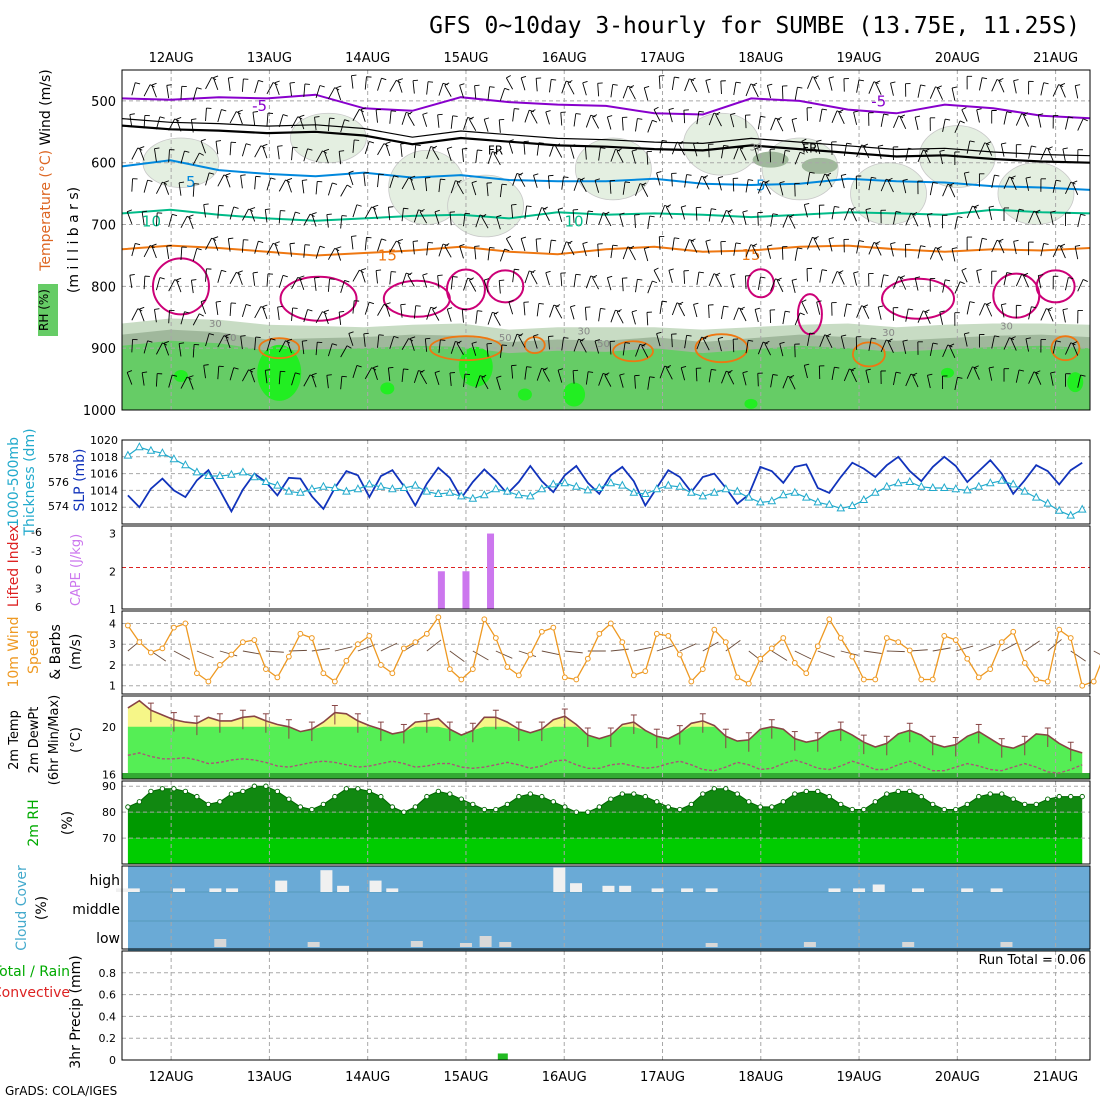  What do you see at coordinates (173, 627) in the screenshot?
I see `wind10m-point` at bounding box center [173, 627].